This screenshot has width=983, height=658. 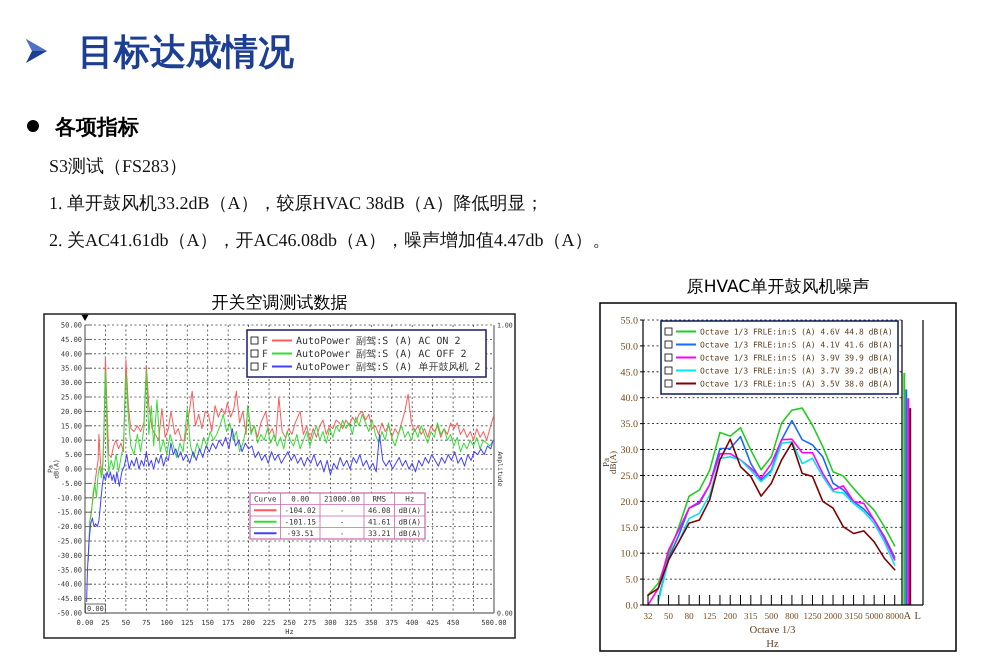 What do you see at coordinates (96, 127) in the screenshot?
I see `text: 各项指标` at bounding box center [96, 127].